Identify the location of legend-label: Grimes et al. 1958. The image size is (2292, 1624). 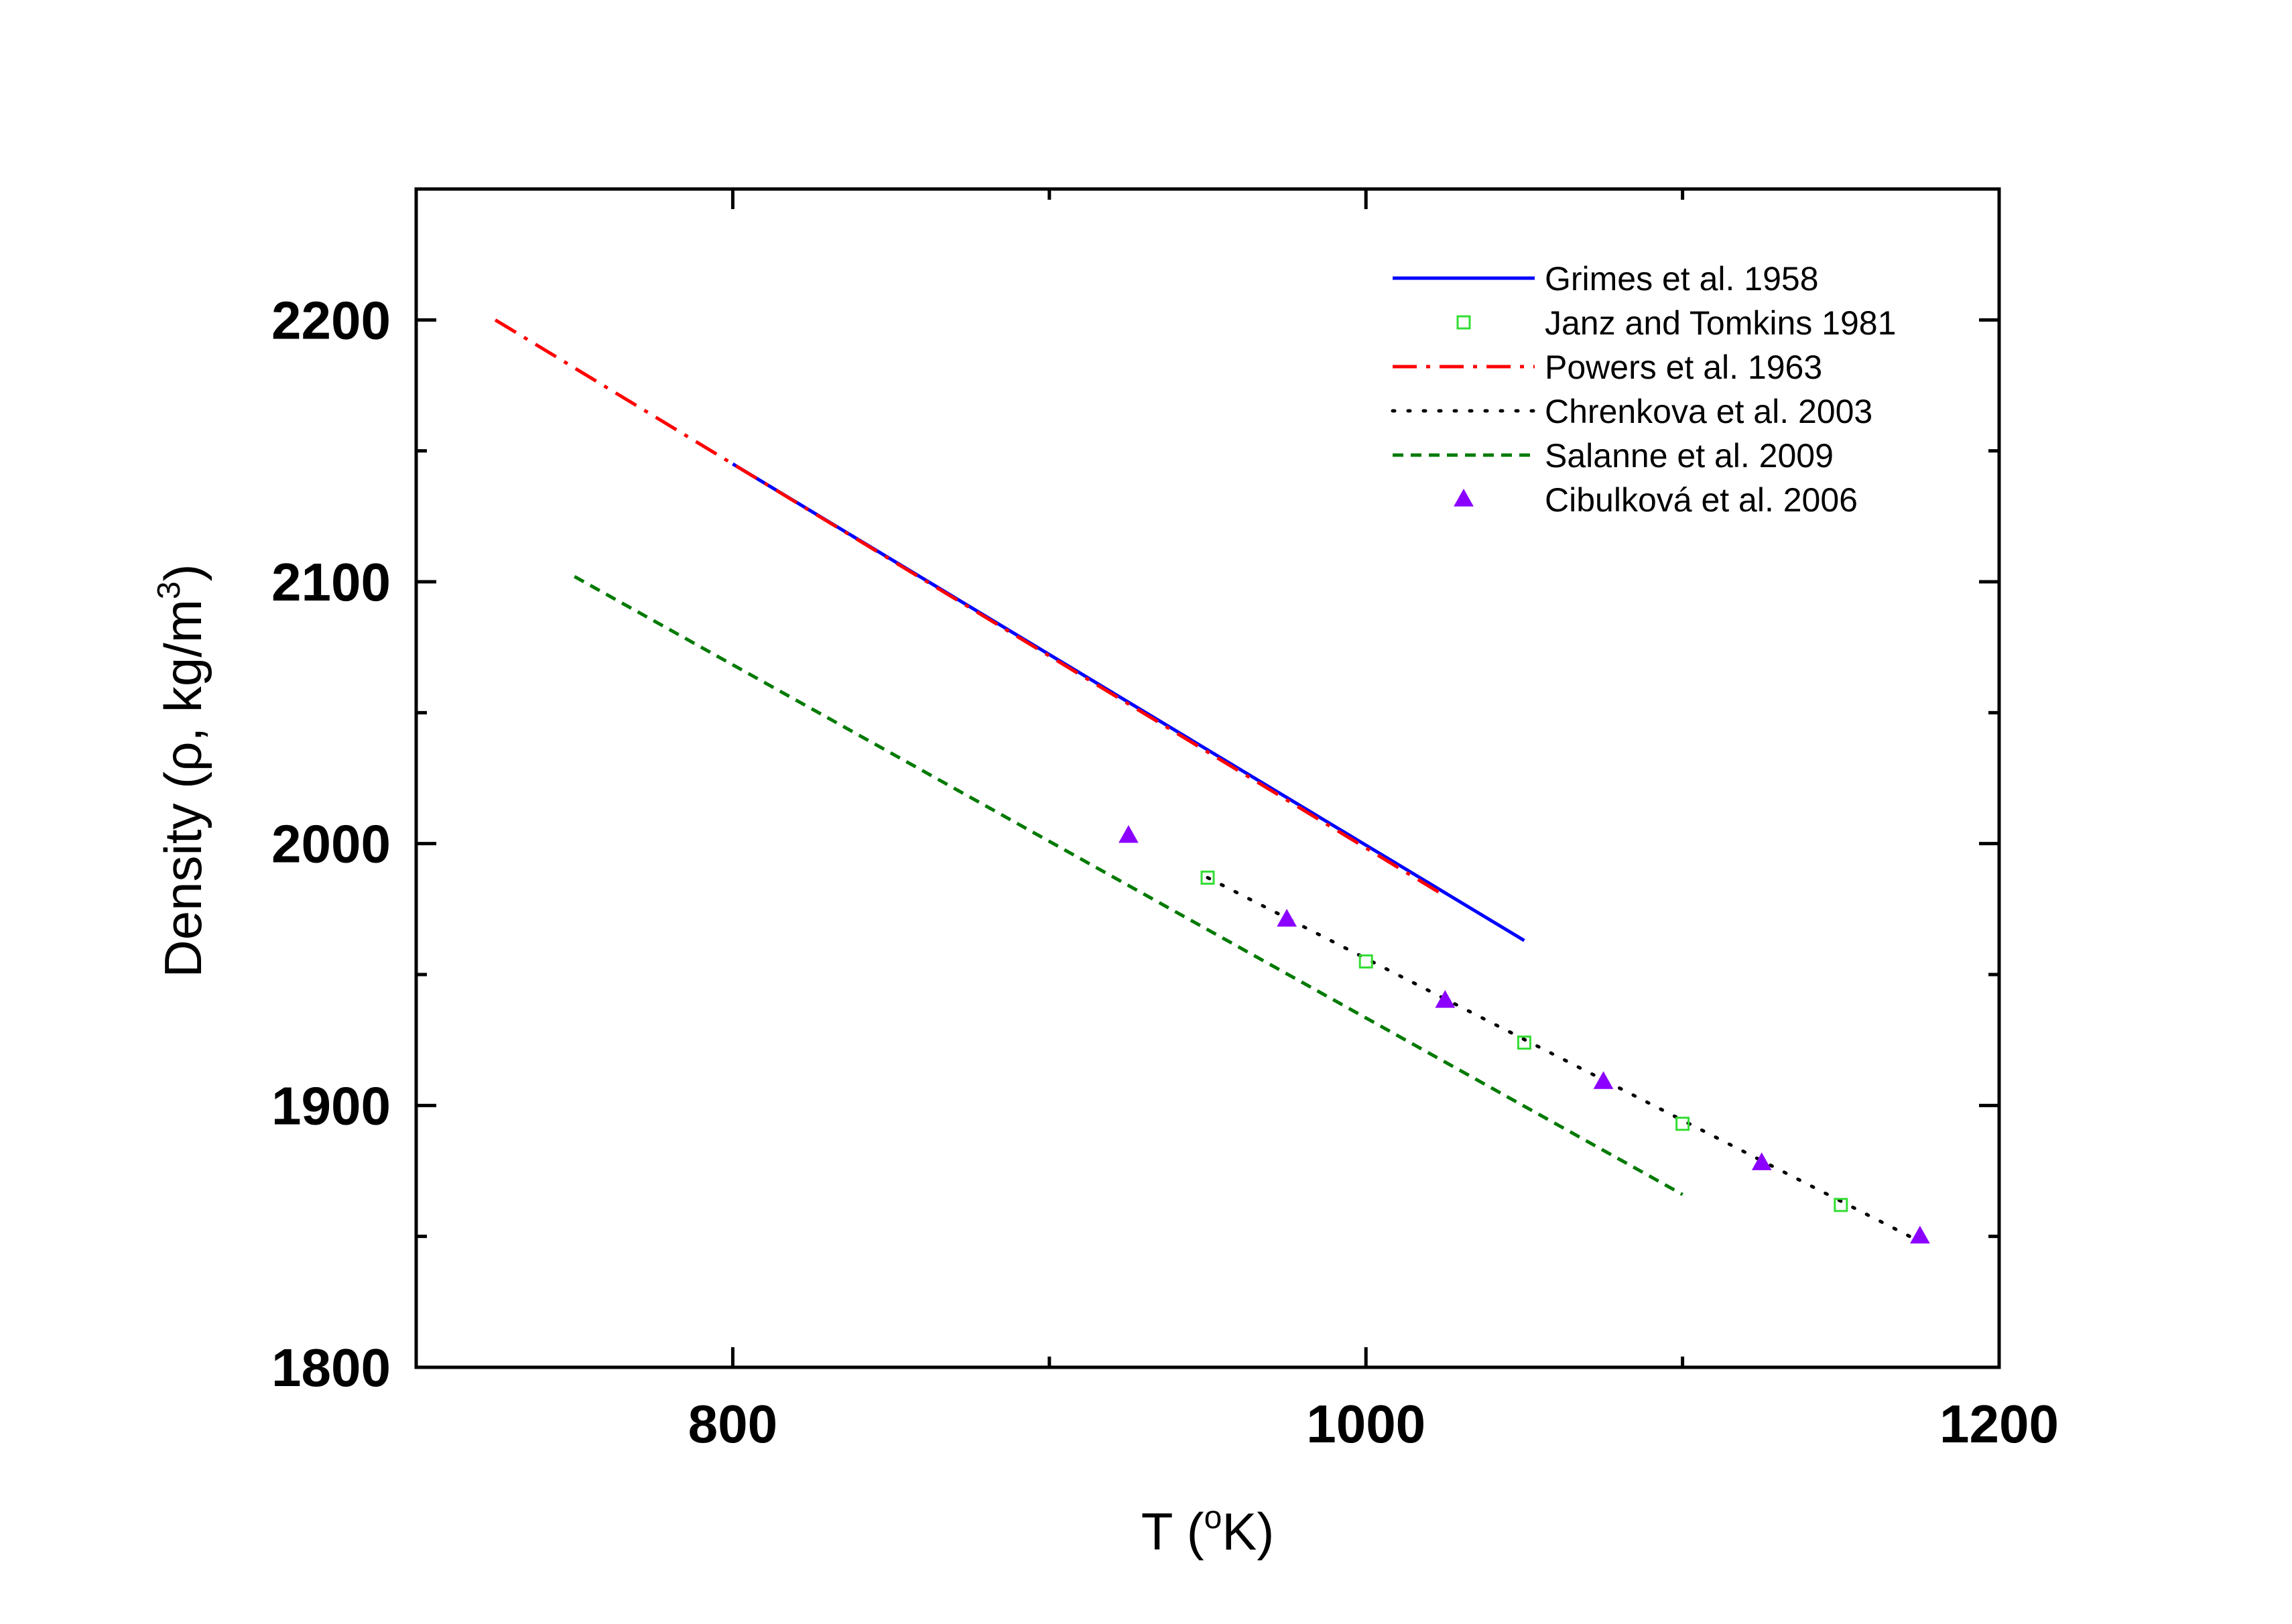
(1682, 279).